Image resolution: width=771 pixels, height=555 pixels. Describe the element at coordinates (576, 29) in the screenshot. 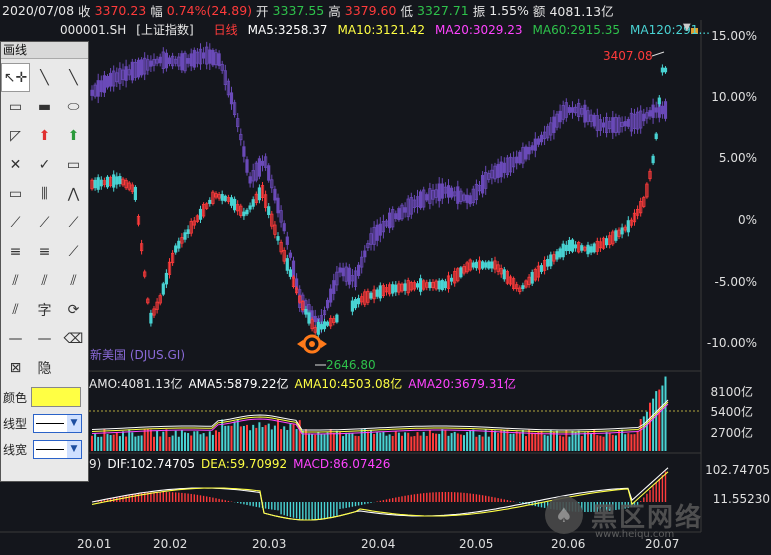

I see `ma60-label: MA60:2915.35` at that location.